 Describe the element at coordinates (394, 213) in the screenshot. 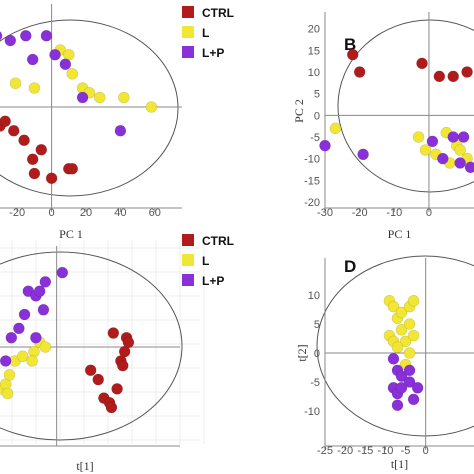

I see `x-tick-label: -10` at that location.